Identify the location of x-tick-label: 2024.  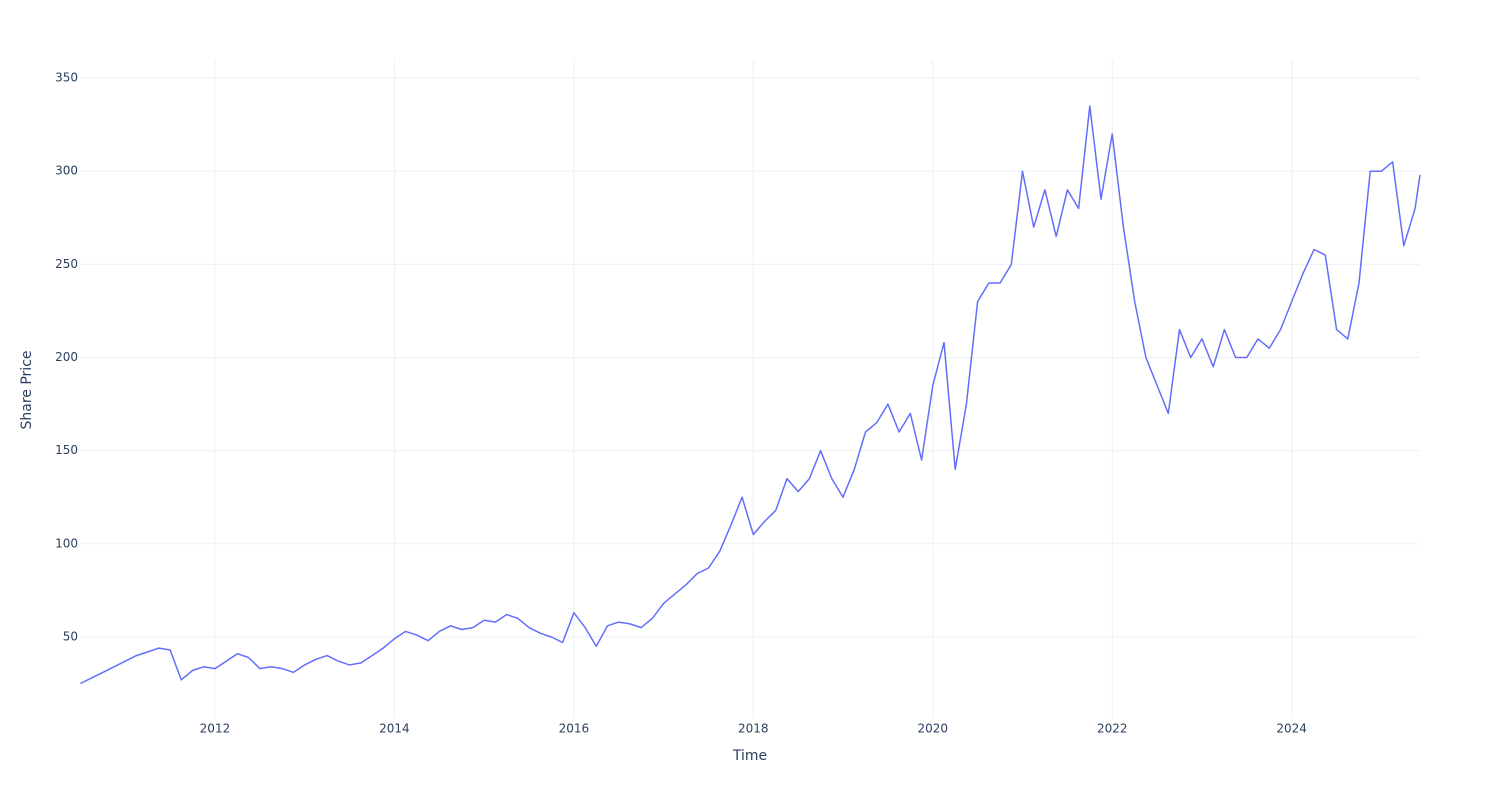
(1291, 729).